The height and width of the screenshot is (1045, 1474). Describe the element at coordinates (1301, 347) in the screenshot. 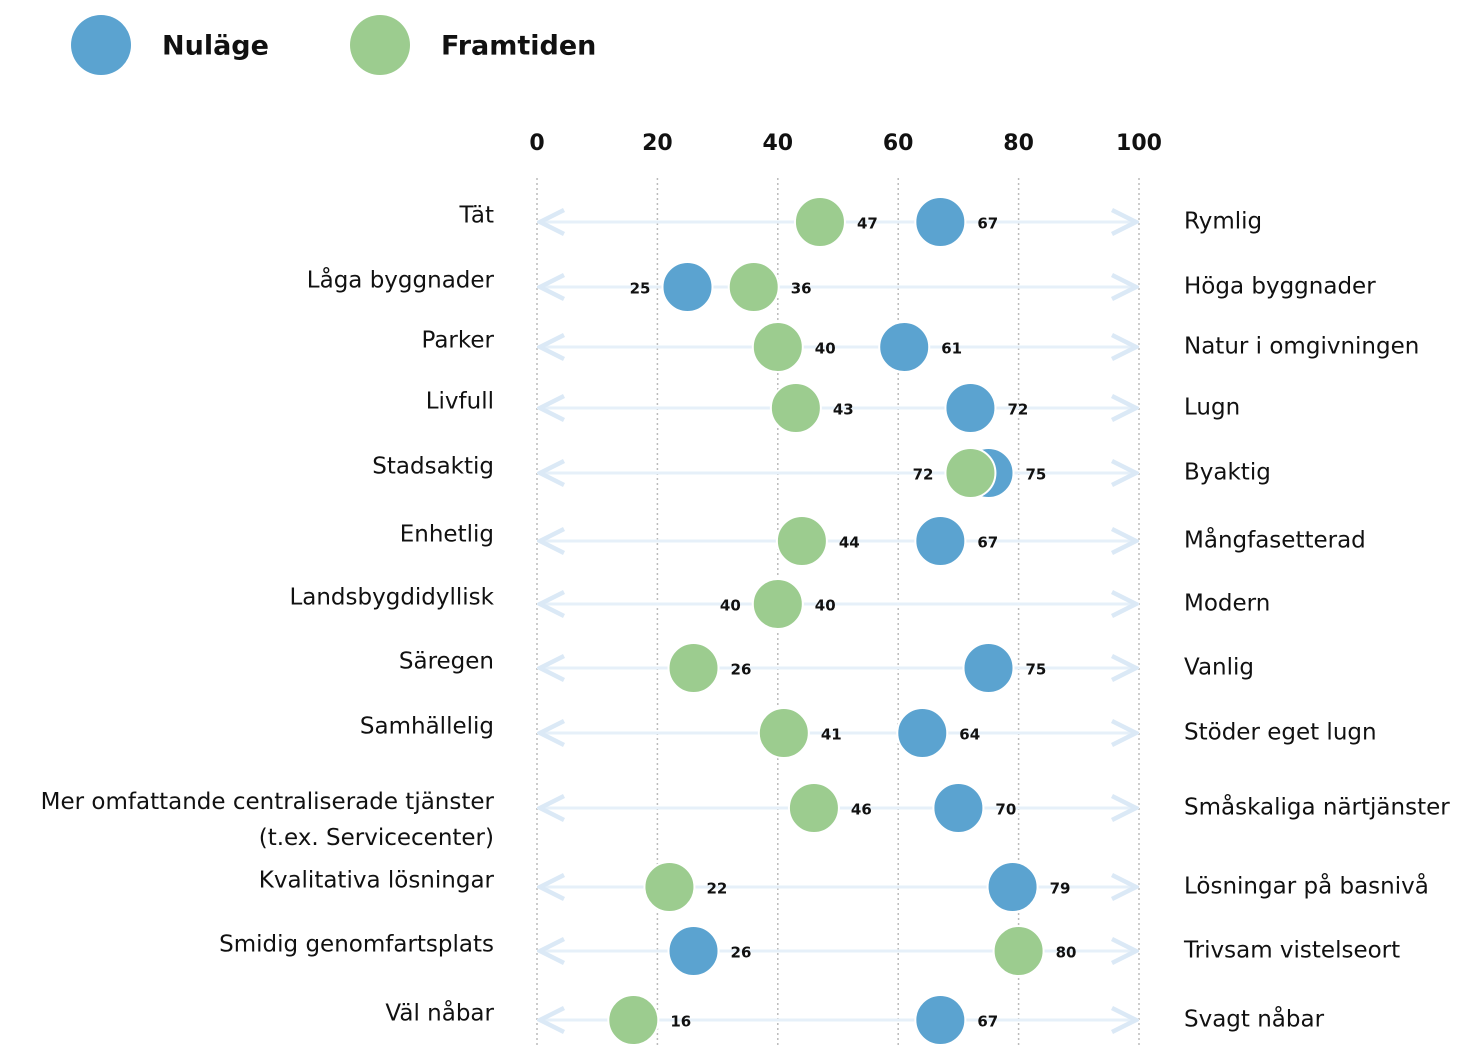

I see `right-label: Natur i omgivningen` at that location.